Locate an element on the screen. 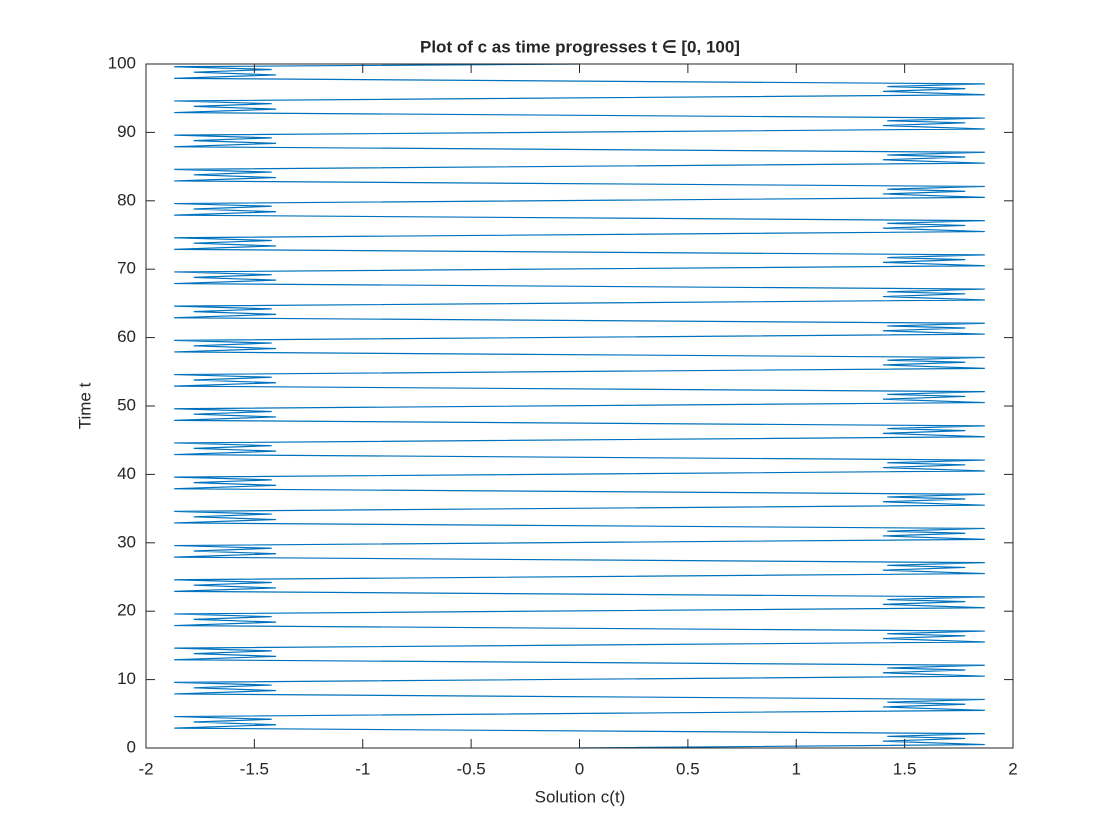  y-tick-label: 40 is located at coordinates (126, 473).